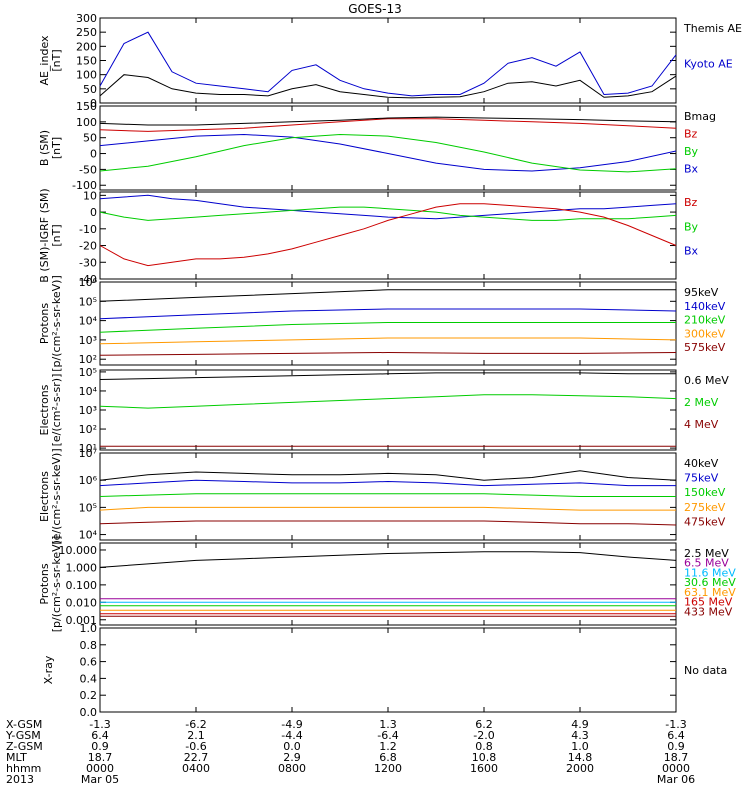  I want to click on y-tick-label: 0.001, so click(82, 620).